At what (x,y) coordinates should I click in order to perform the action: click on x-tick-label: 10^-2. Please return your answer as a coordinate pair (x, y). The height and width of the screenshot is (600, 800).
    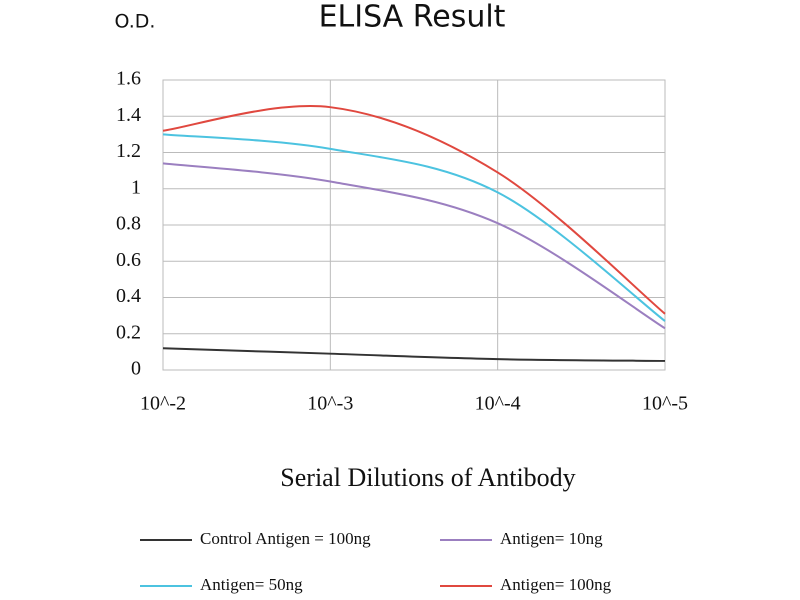
    Looking at the image, I should click on (163, 404).